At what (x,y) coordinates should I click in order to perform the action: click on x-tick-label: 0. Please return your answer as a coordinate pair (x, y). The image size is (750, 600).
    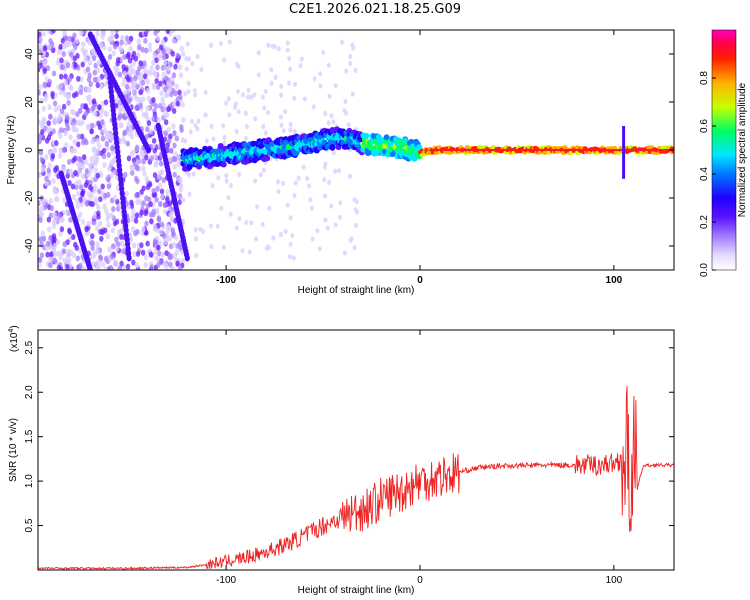
    Looking at the image, I should click on (420, 580).